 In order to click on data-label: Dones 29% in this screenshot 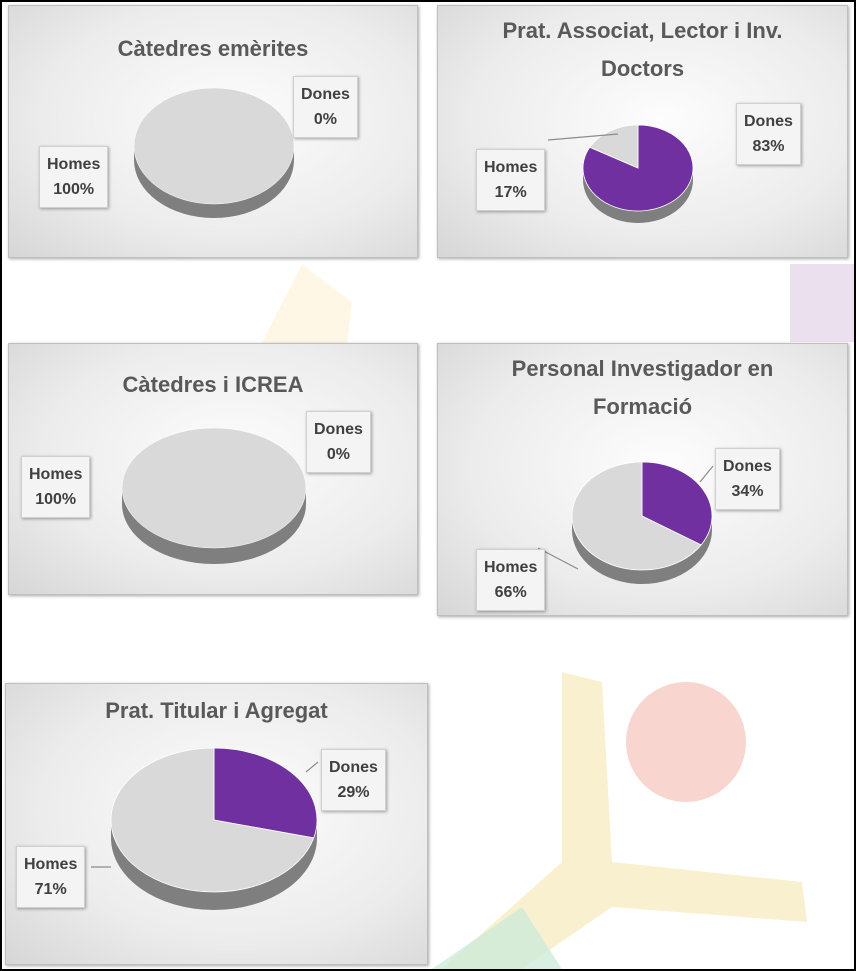, I will do `click(353, 780)`.